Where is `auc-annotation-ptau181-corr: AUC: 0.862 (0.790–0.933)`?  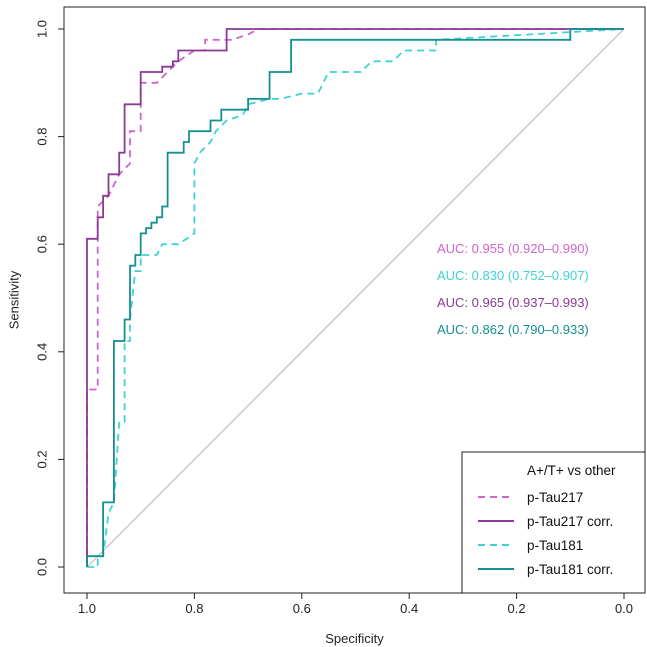
auc-annotation-ptau181-corr: AUC: 0.862 (0.790–0.933) is located at coordinates (513, 329).